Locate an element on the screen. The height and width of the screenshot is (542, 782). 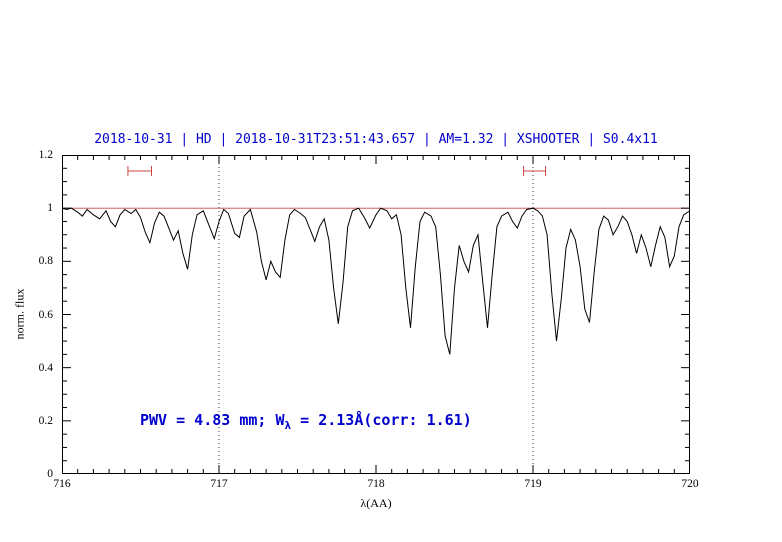
pwv-annotation-subscript: λ is located at coordinates (288, 425).